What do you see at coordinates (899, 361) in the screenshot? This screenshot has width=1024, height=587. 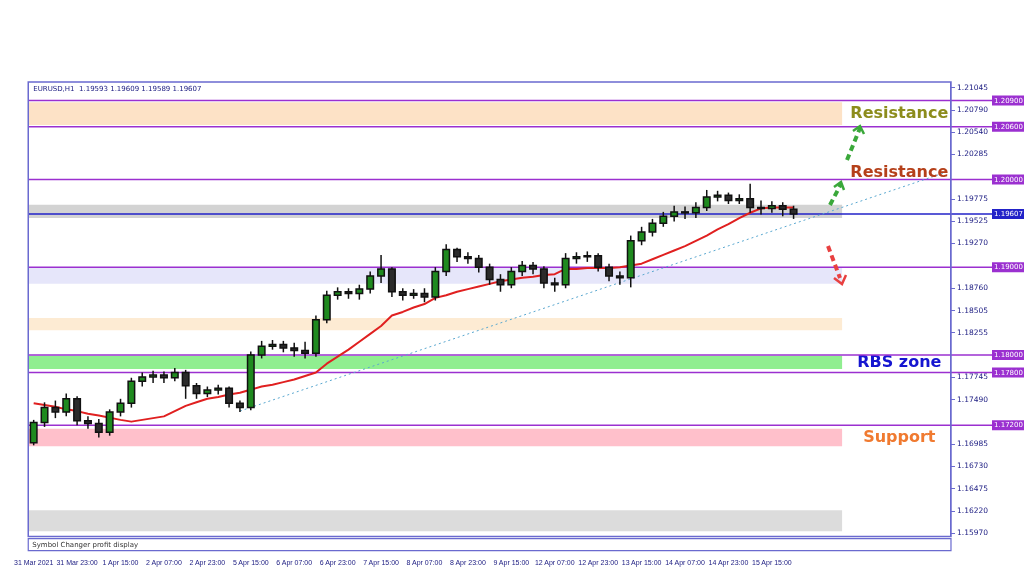 I see `band-label: RBS zone` at bounding box center [899, 361].